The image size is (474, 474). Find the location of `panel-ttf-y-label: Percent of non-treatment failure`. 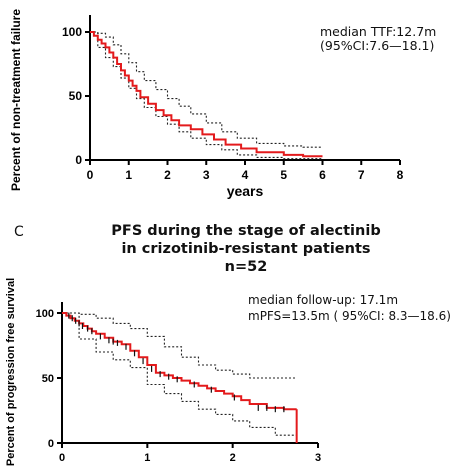

panel-ttf-y-label: Percent of non-treatment failure is located at coordinates (16, 100).